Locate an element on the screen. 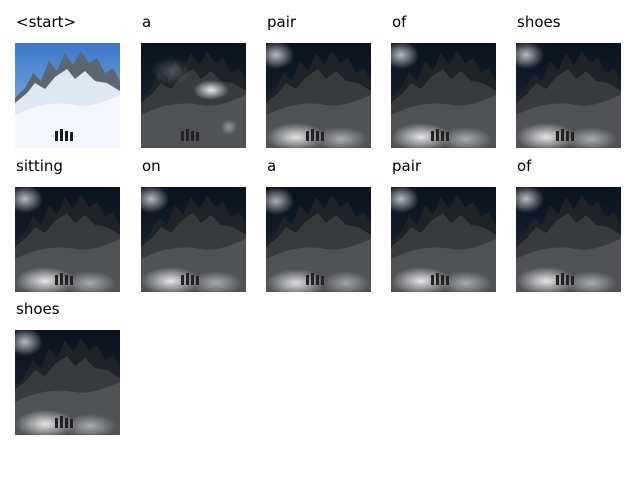 The image size is (640, 480). word-label: sitting is located at coordinates (39, 166).